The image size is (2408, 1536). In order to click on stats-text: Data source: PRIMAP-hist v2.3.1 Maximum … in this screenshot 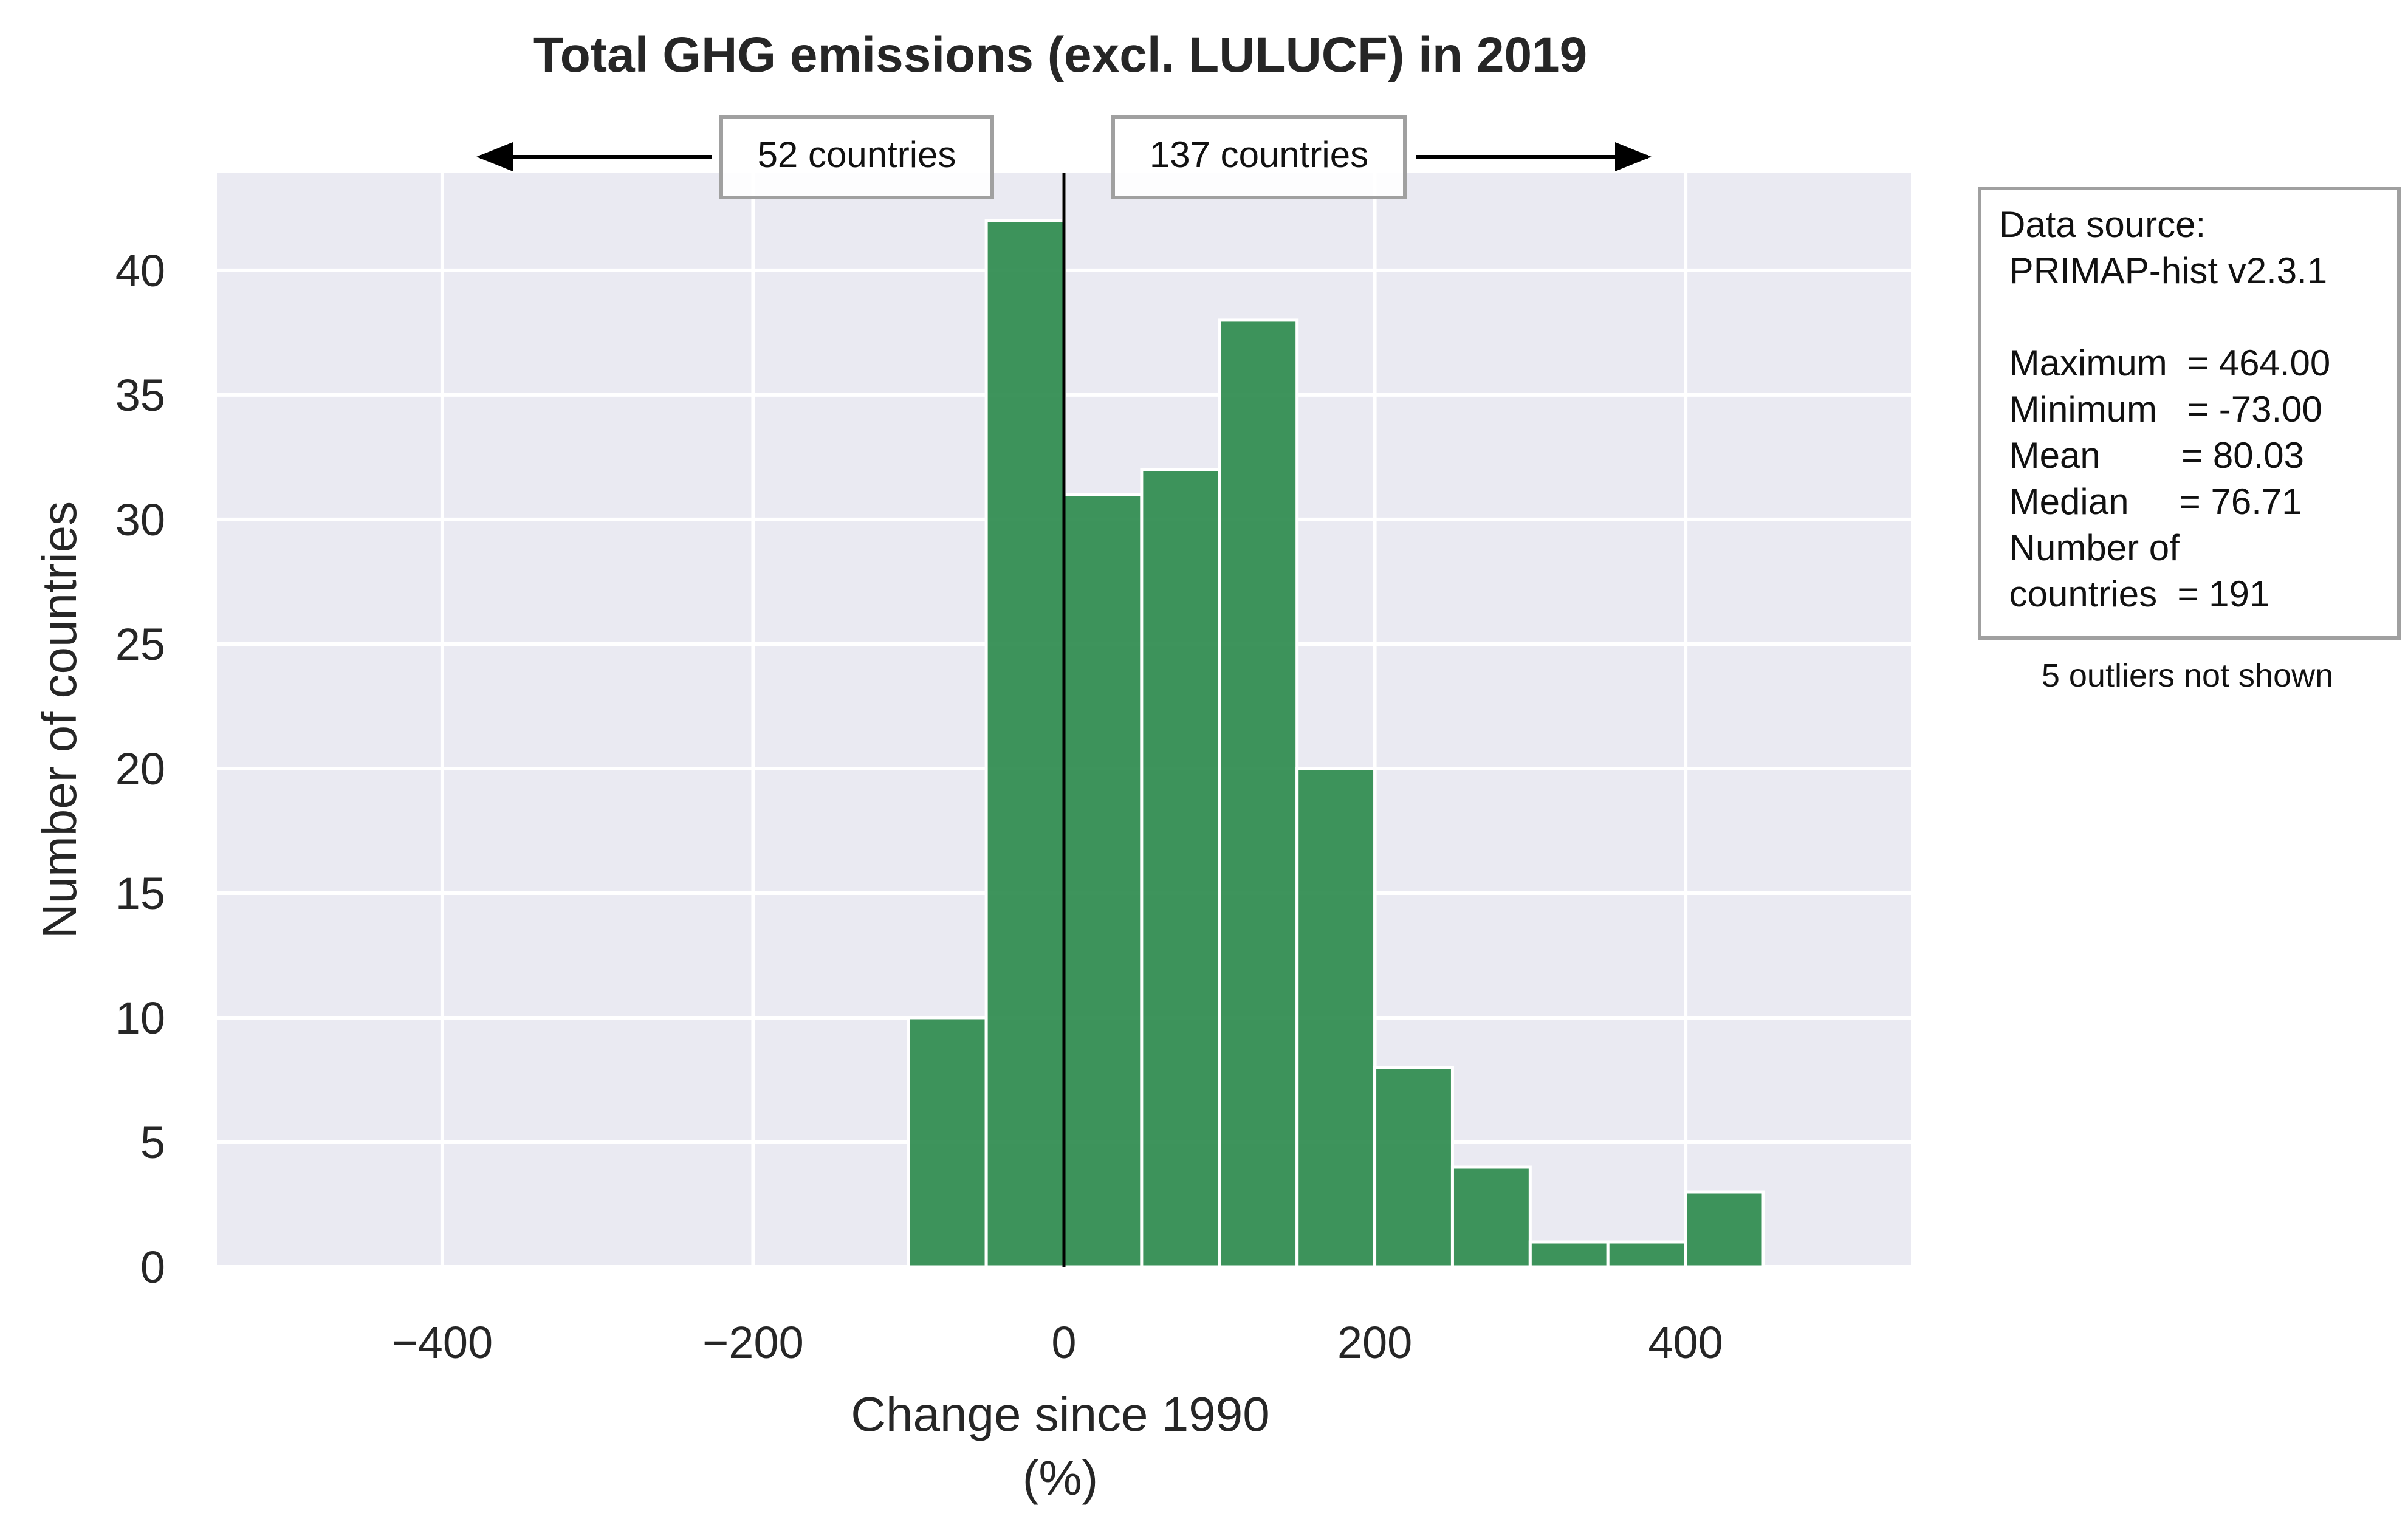, I will do `click(2164, 409)`.